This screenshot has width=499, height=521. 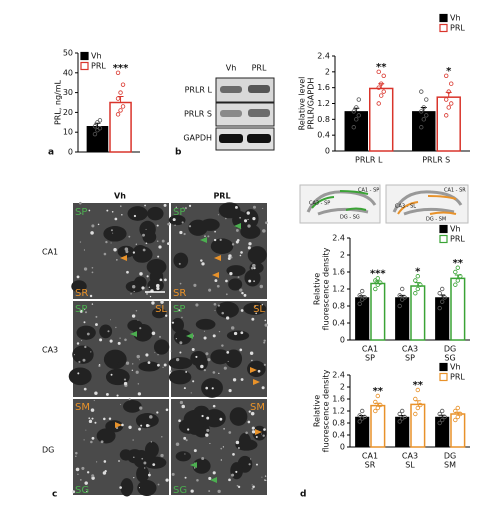 What do you see at coordinates (259, 113) in the screenshot?
I see `blot-band` at bounding box center [259, 113].